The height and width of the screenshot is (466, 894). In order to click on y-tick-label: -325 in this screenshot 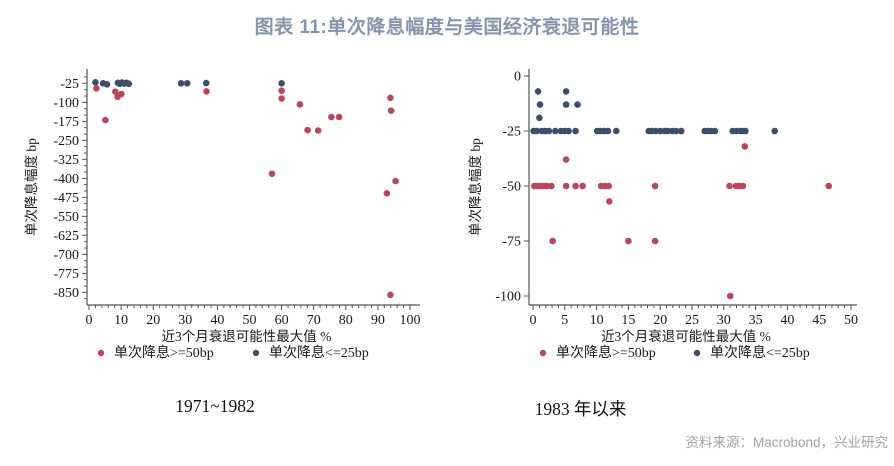, I will do `click(66, 160)`.